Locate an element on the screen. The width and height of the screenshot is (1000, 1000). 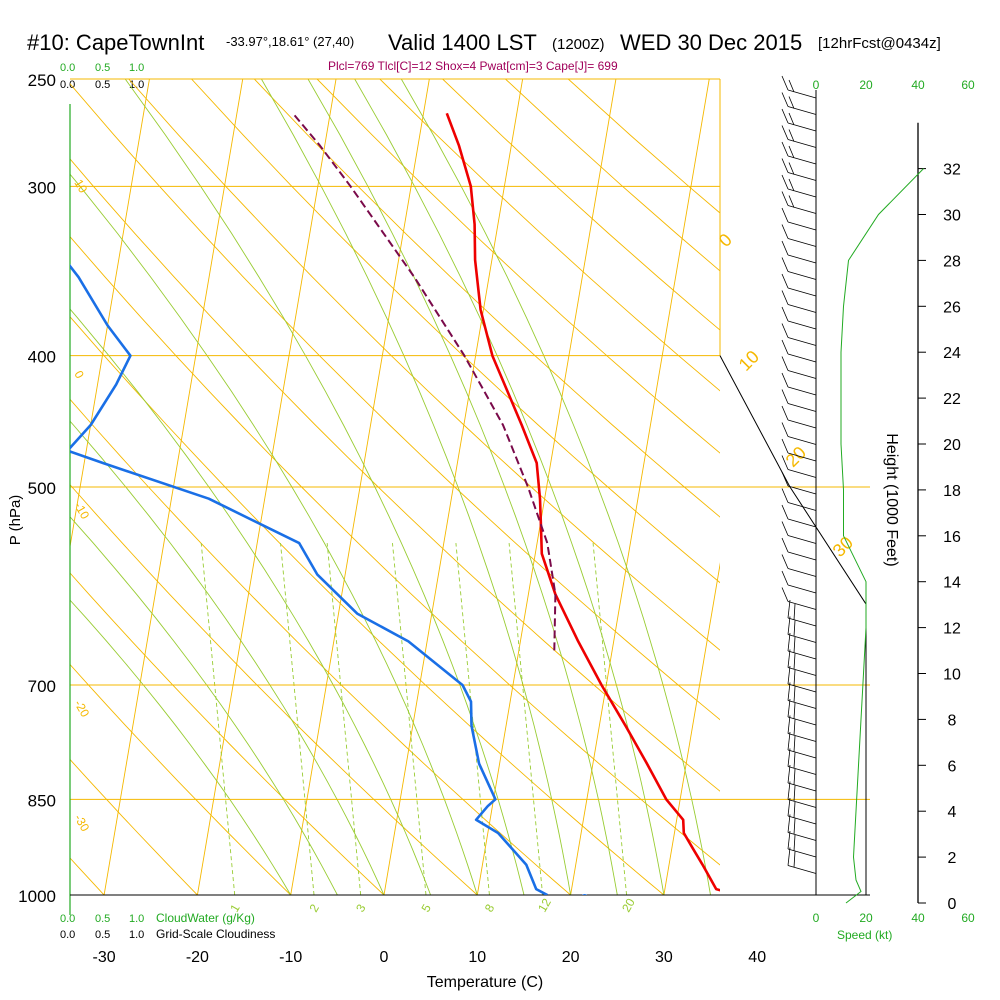
moist-adiabat-line is located at coordinates (227, 657).